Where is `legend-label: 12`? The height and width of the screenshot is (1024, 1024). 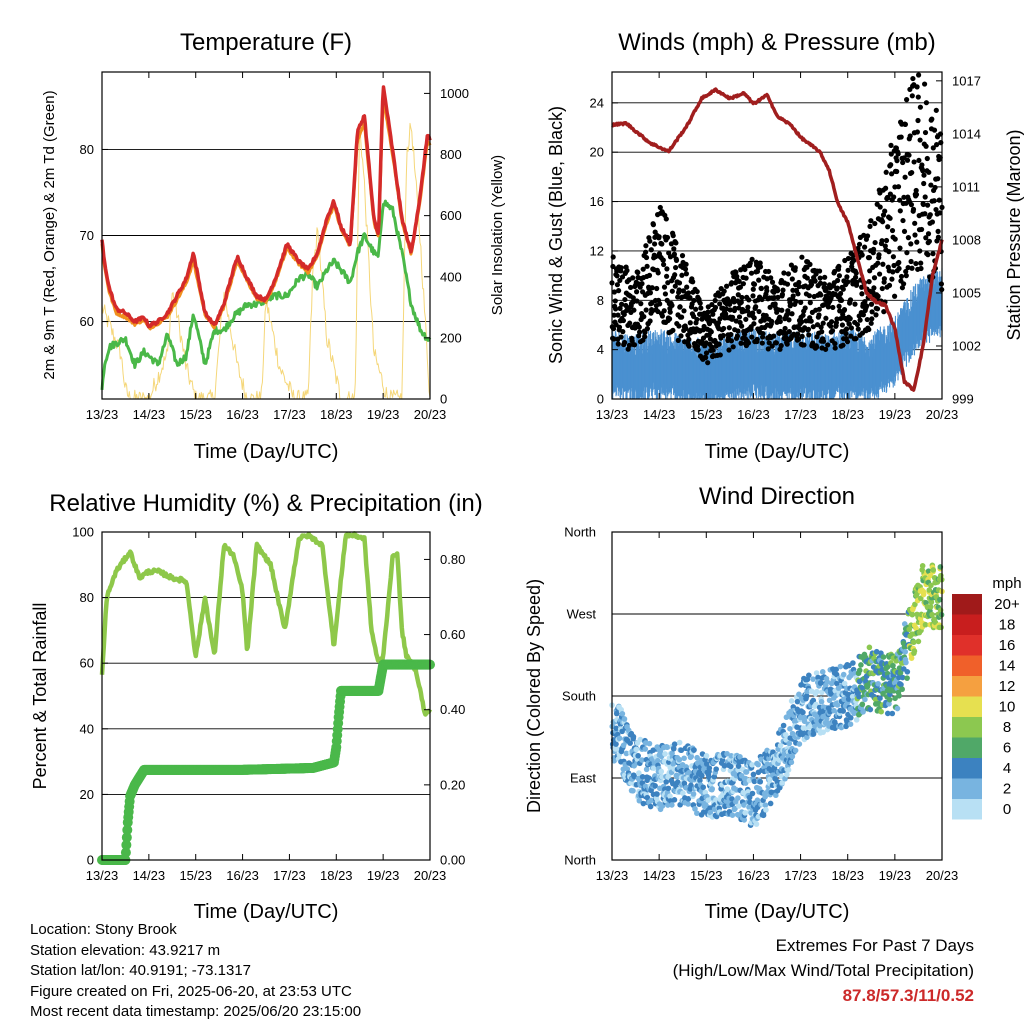
legend-label: 12 is located at coordinates (1007, 686).